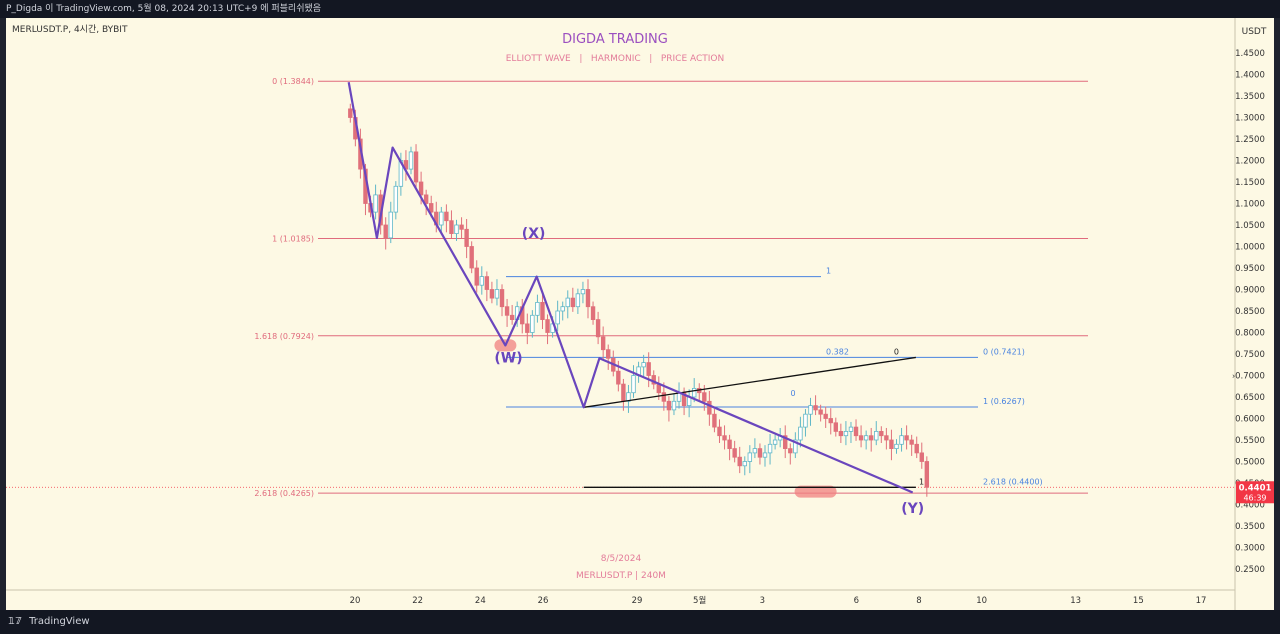 The width and height of the screenshot is (1280, 634). What do you see at coordinates (837, 351) in the screenshot?
I see `harmonic-level-label: 0.382` at bounding box center [837, 351].